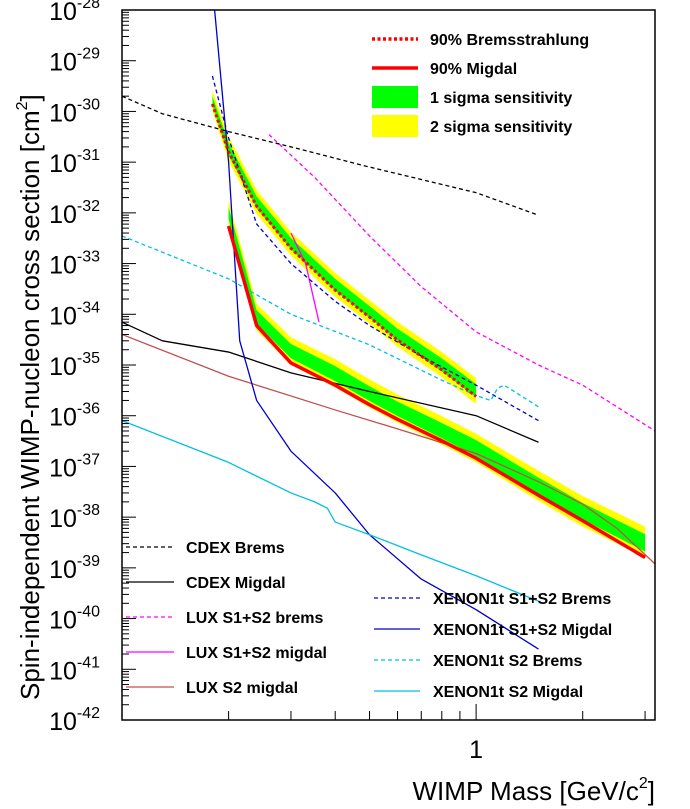 Image resolution: width=690 pixels, height=809 pixels. I want to click on legend-label: CDEX Brems, so click(235, 548).